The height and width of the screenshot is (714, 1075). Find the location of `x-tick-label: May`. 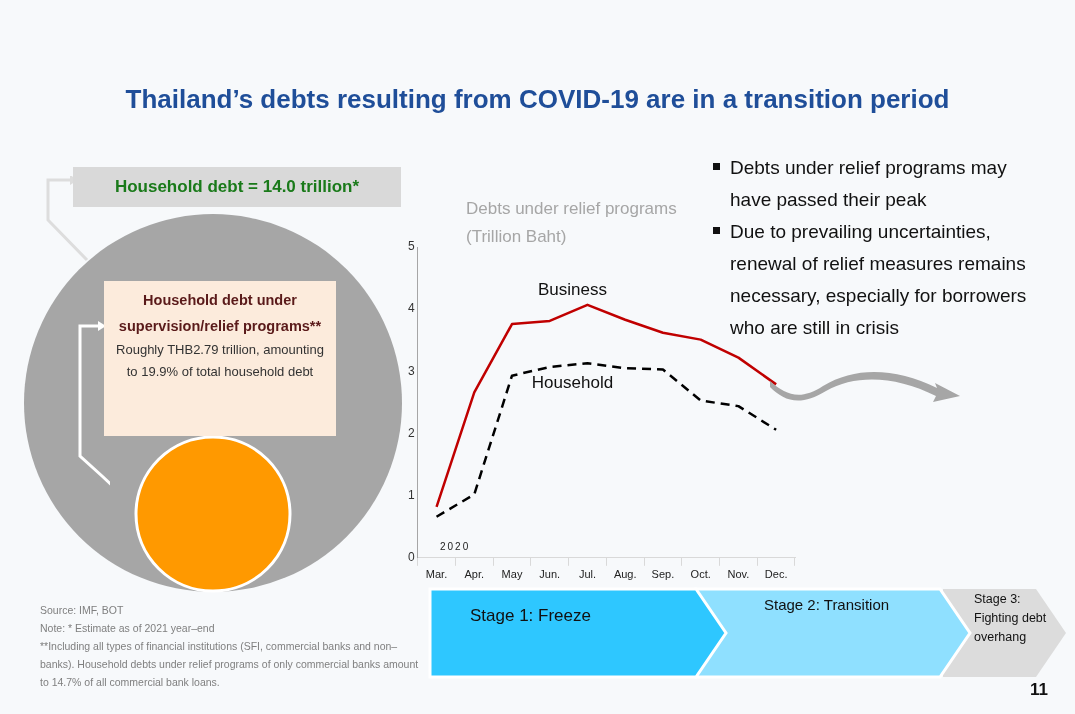

x-tick-label: May is located at coordinates (512, 574).